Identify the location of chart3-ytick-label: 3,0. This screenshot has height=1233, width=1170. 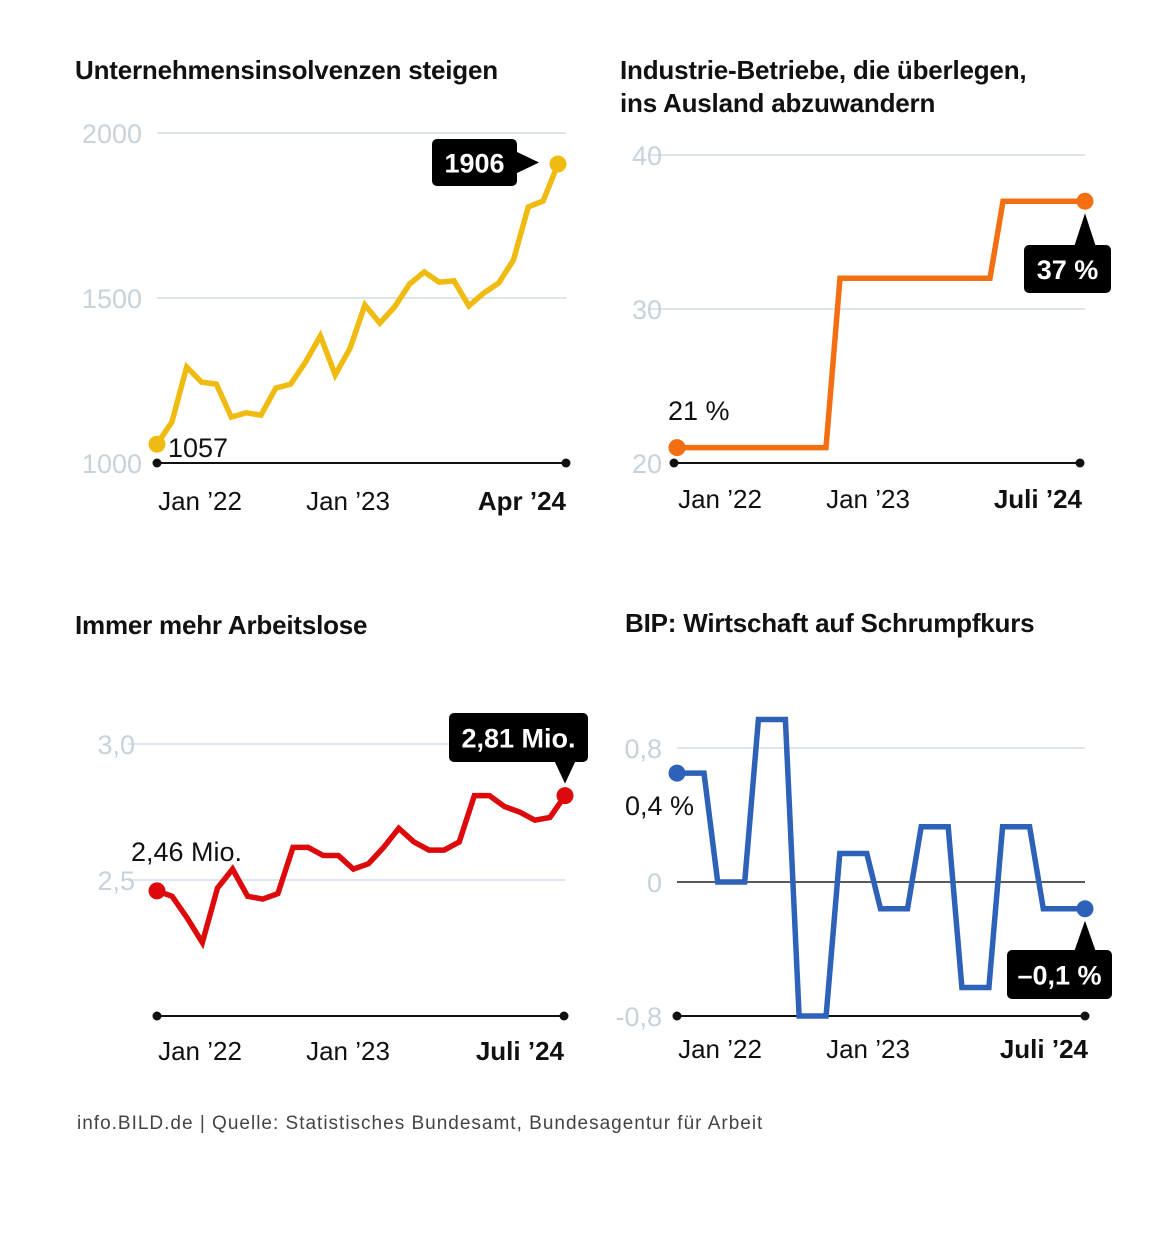
(116, 745).